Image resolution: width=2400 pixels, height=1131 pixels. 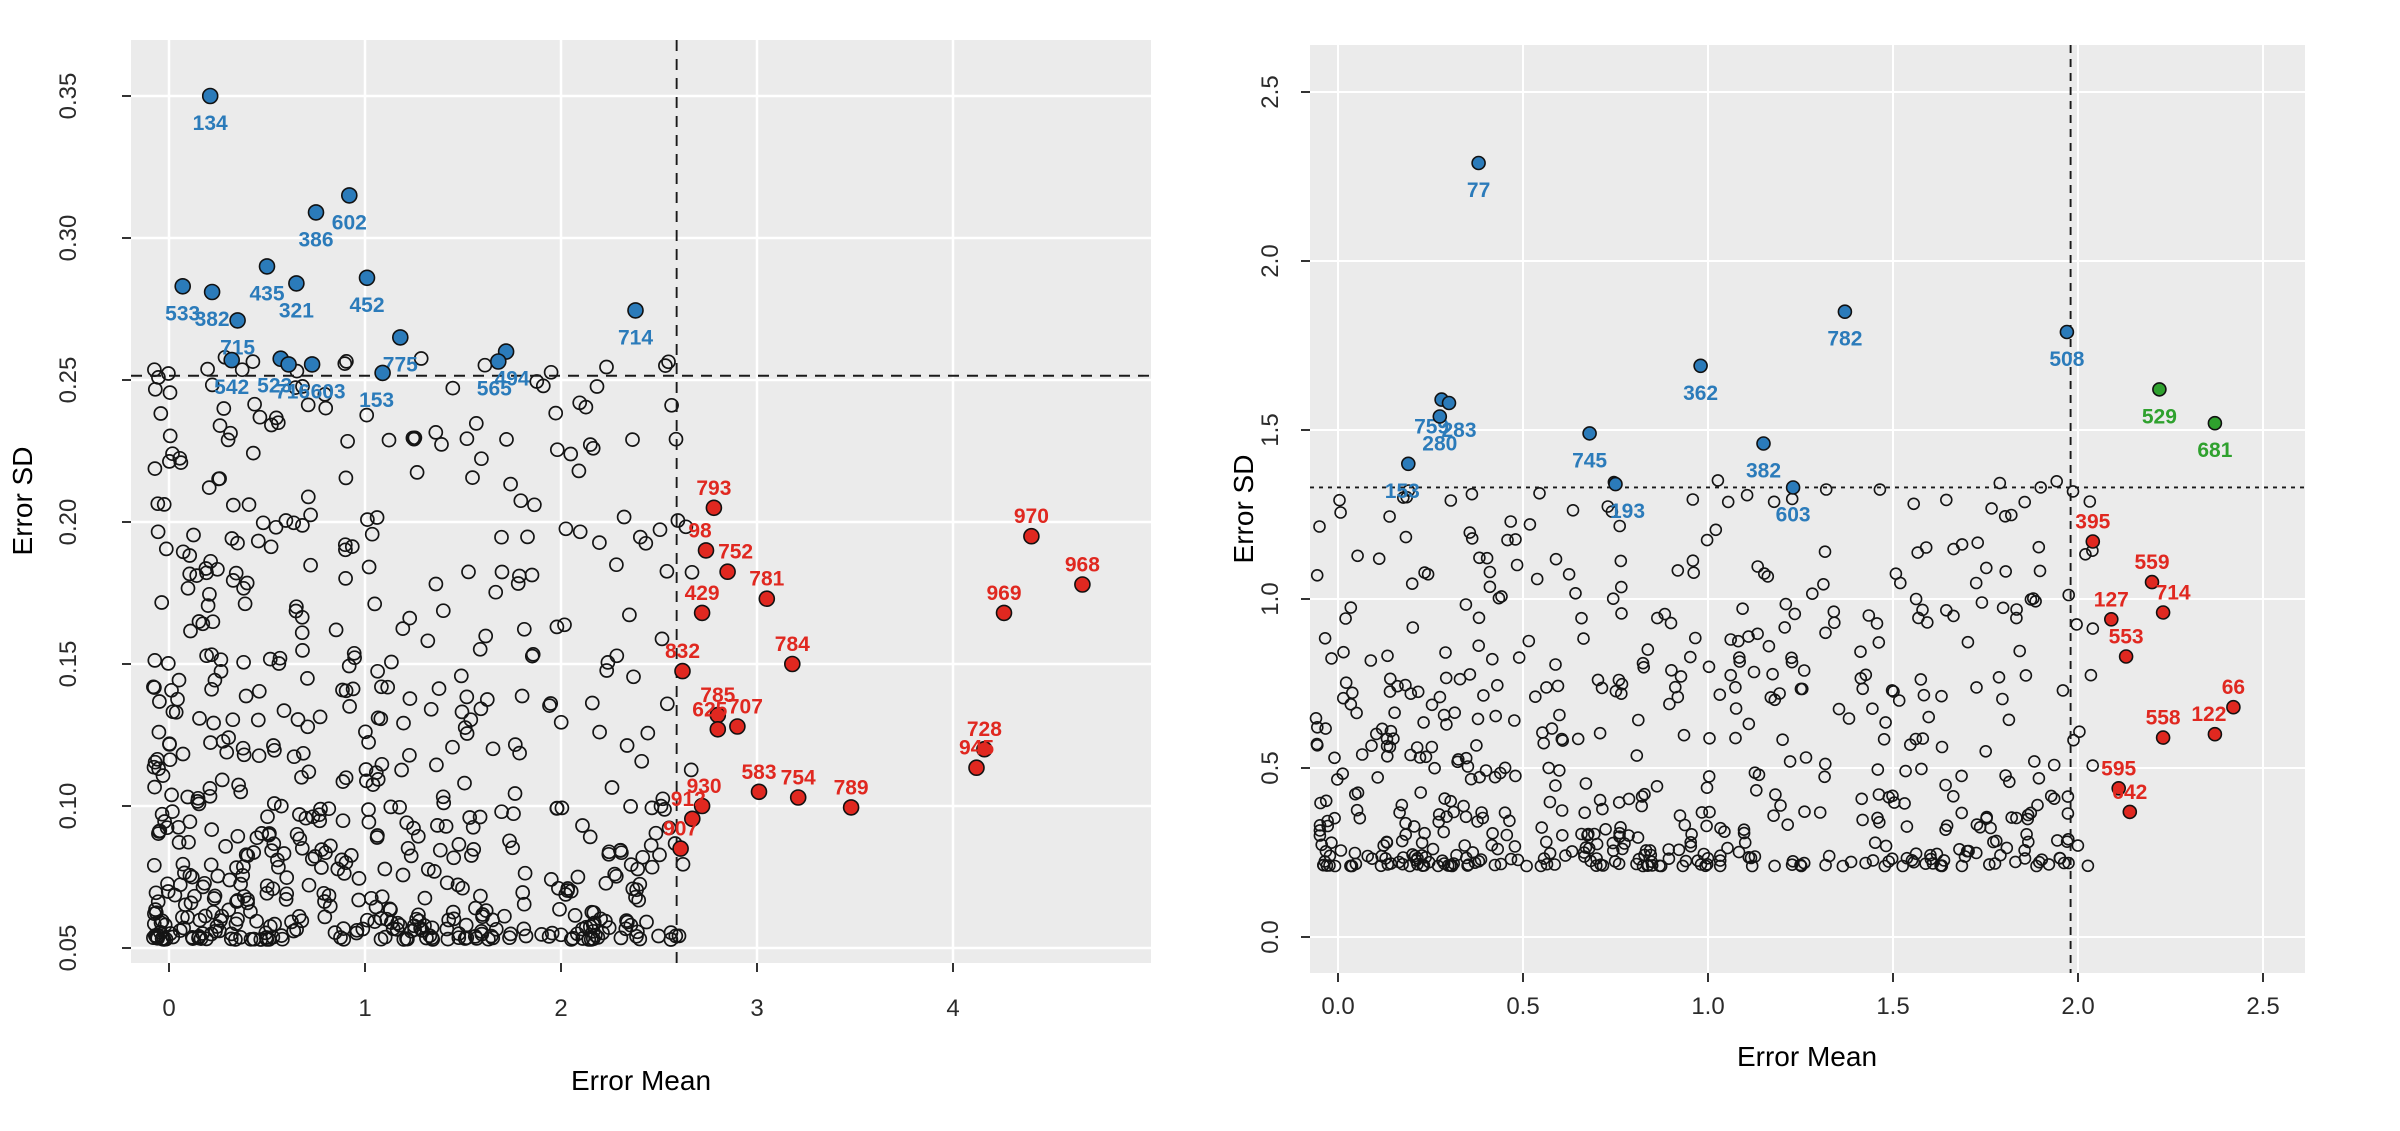 I want to click on point-label: 595, so click(x=2118, y=768).